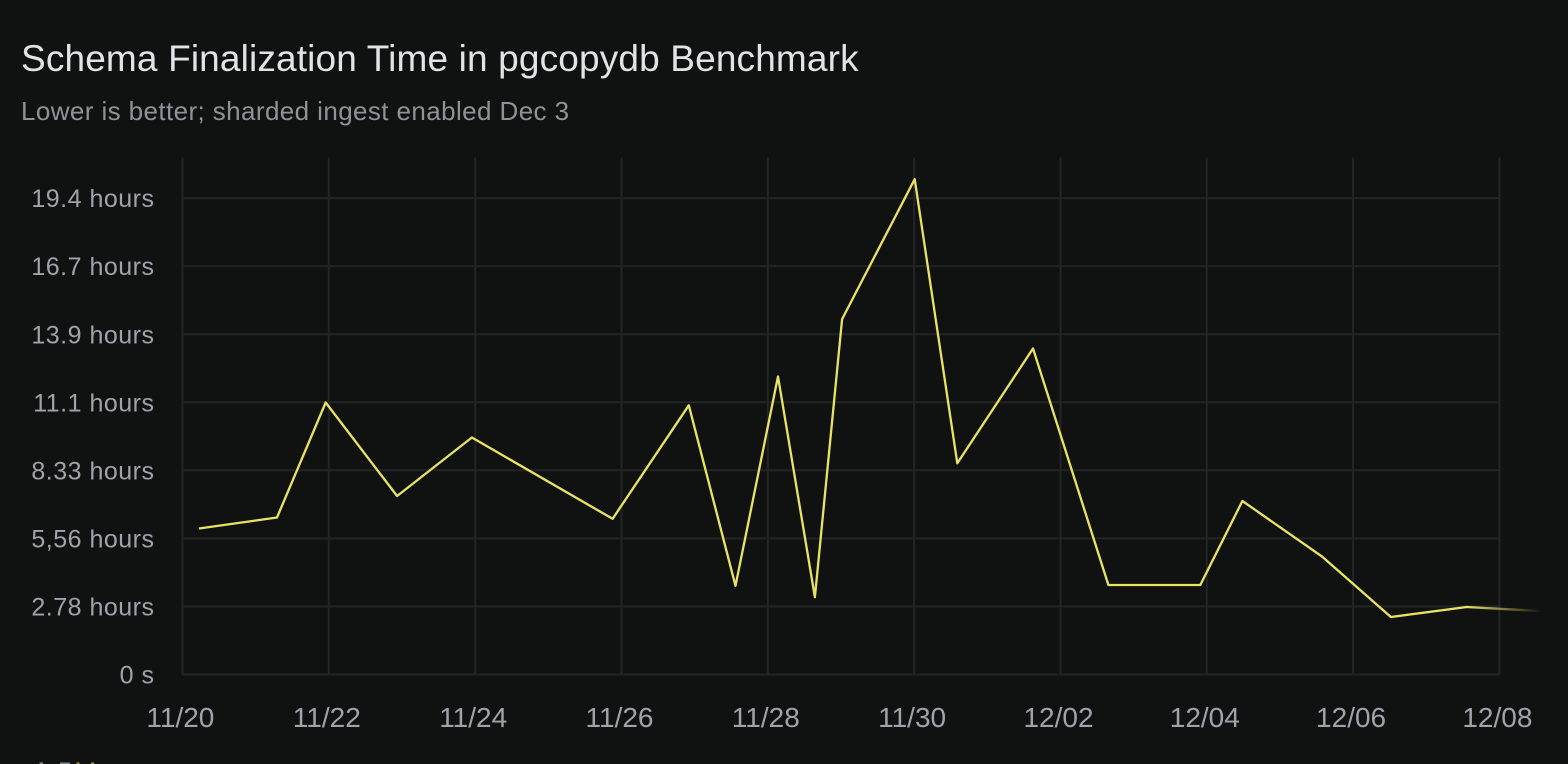 The image size is (1568, 764). I want to click on svg-text: 19.4 hours, so click(92, 199).